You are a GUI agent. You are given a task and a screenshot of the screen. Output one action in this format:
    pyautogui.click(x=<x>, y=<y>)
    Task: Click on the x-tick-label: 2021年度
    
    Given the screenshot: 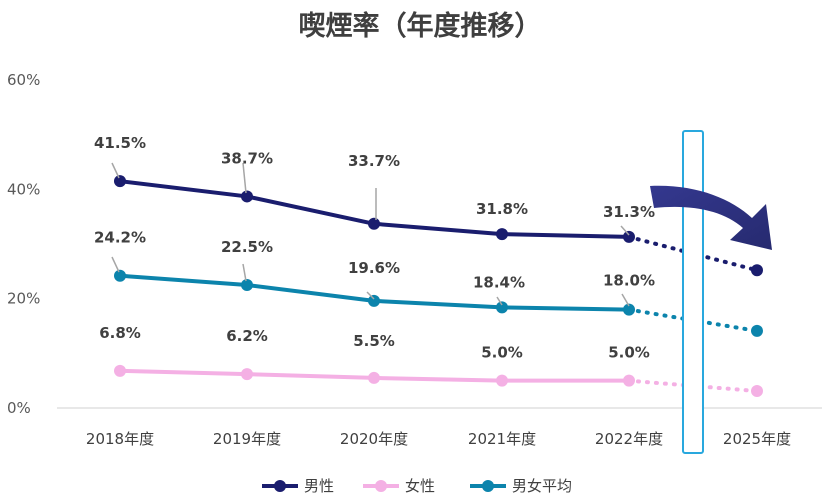 What is the action you would take?
    pyautogui.click(x=502, y=439)
    